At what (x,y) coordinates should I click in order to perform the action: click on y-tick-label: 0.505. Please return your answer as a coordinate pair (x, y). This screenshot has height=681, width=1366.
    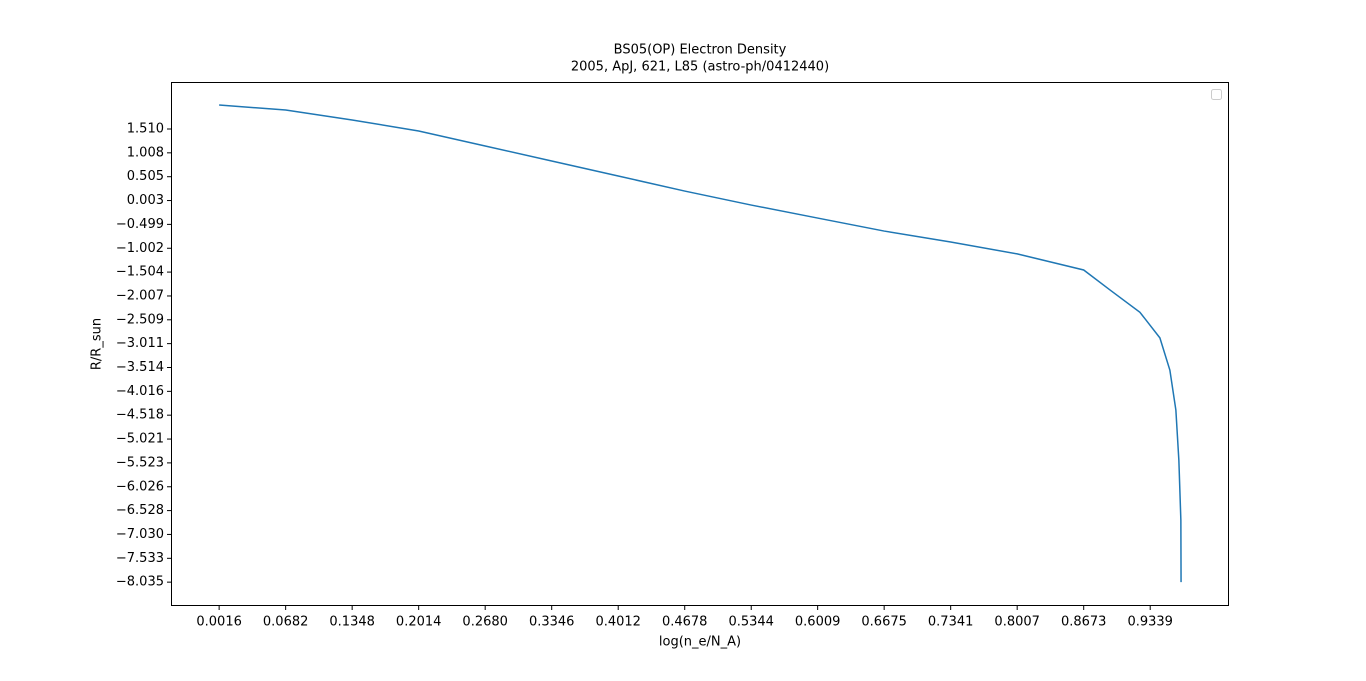
    Looking at the image, I should click on (145, 176).